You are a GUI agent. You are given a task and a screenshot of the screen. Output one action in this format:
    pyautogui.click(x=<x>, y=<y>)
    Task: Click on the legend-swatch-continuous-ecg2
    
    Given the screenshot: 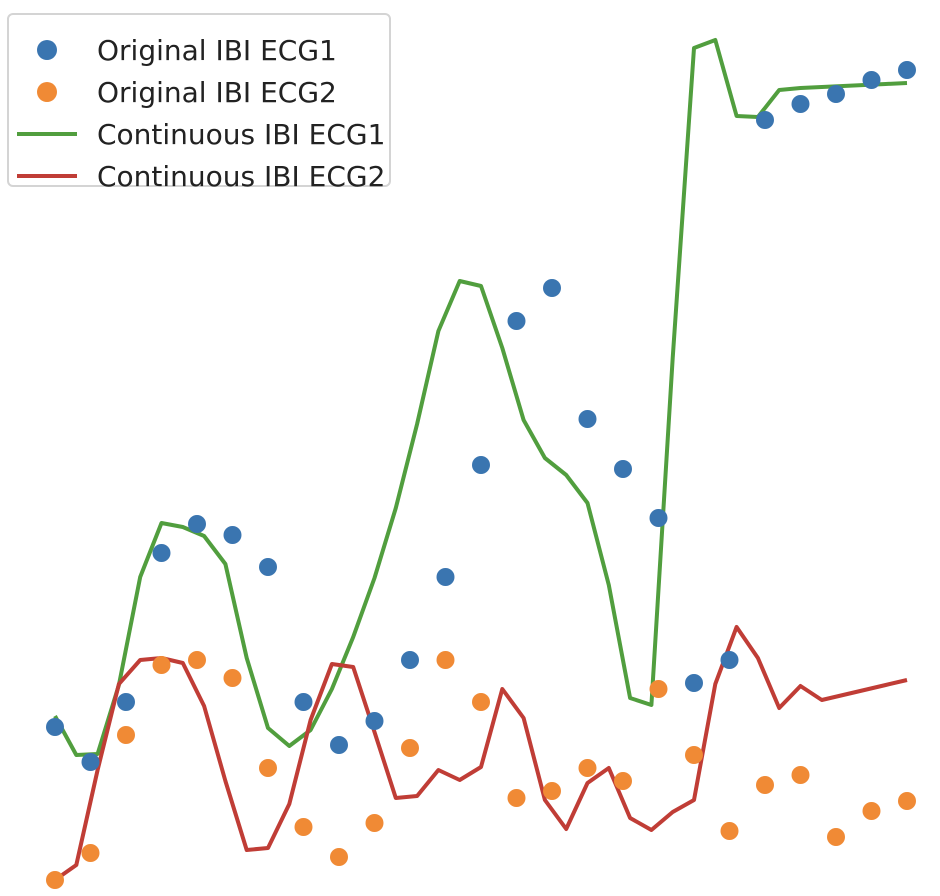 What is the action you would take?
    pyautogui.click(x=46, y=176)
    